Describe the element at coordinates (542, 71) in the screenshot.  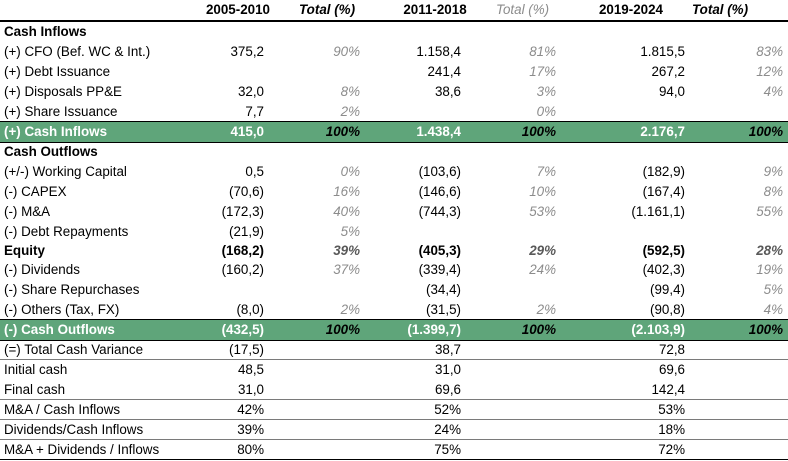
I see `pct-2011-2018: 17%` at that location.